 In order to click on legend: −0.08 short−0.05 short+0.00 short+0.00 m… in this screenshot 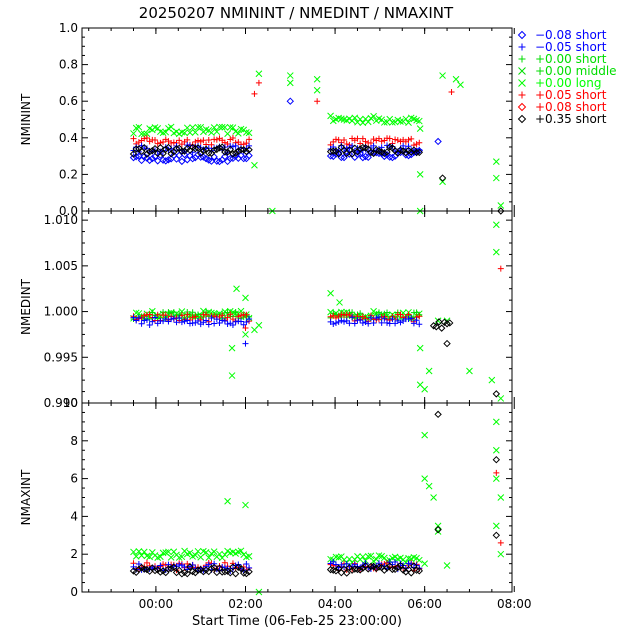, I will do `click(567, 77)`.